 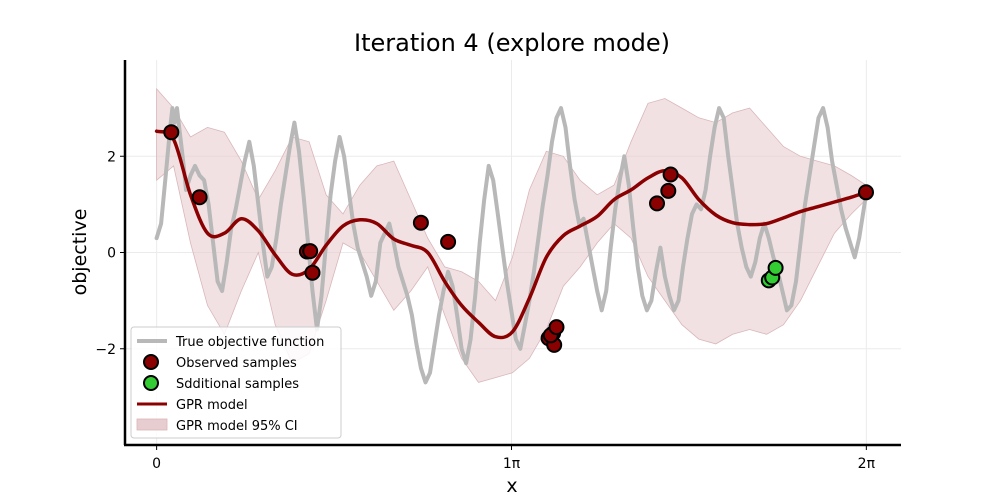 What do you see at coordinates (152, 424) in the screenshot?
I see `legend-ci-swatch` at bounding box center [152, 424].